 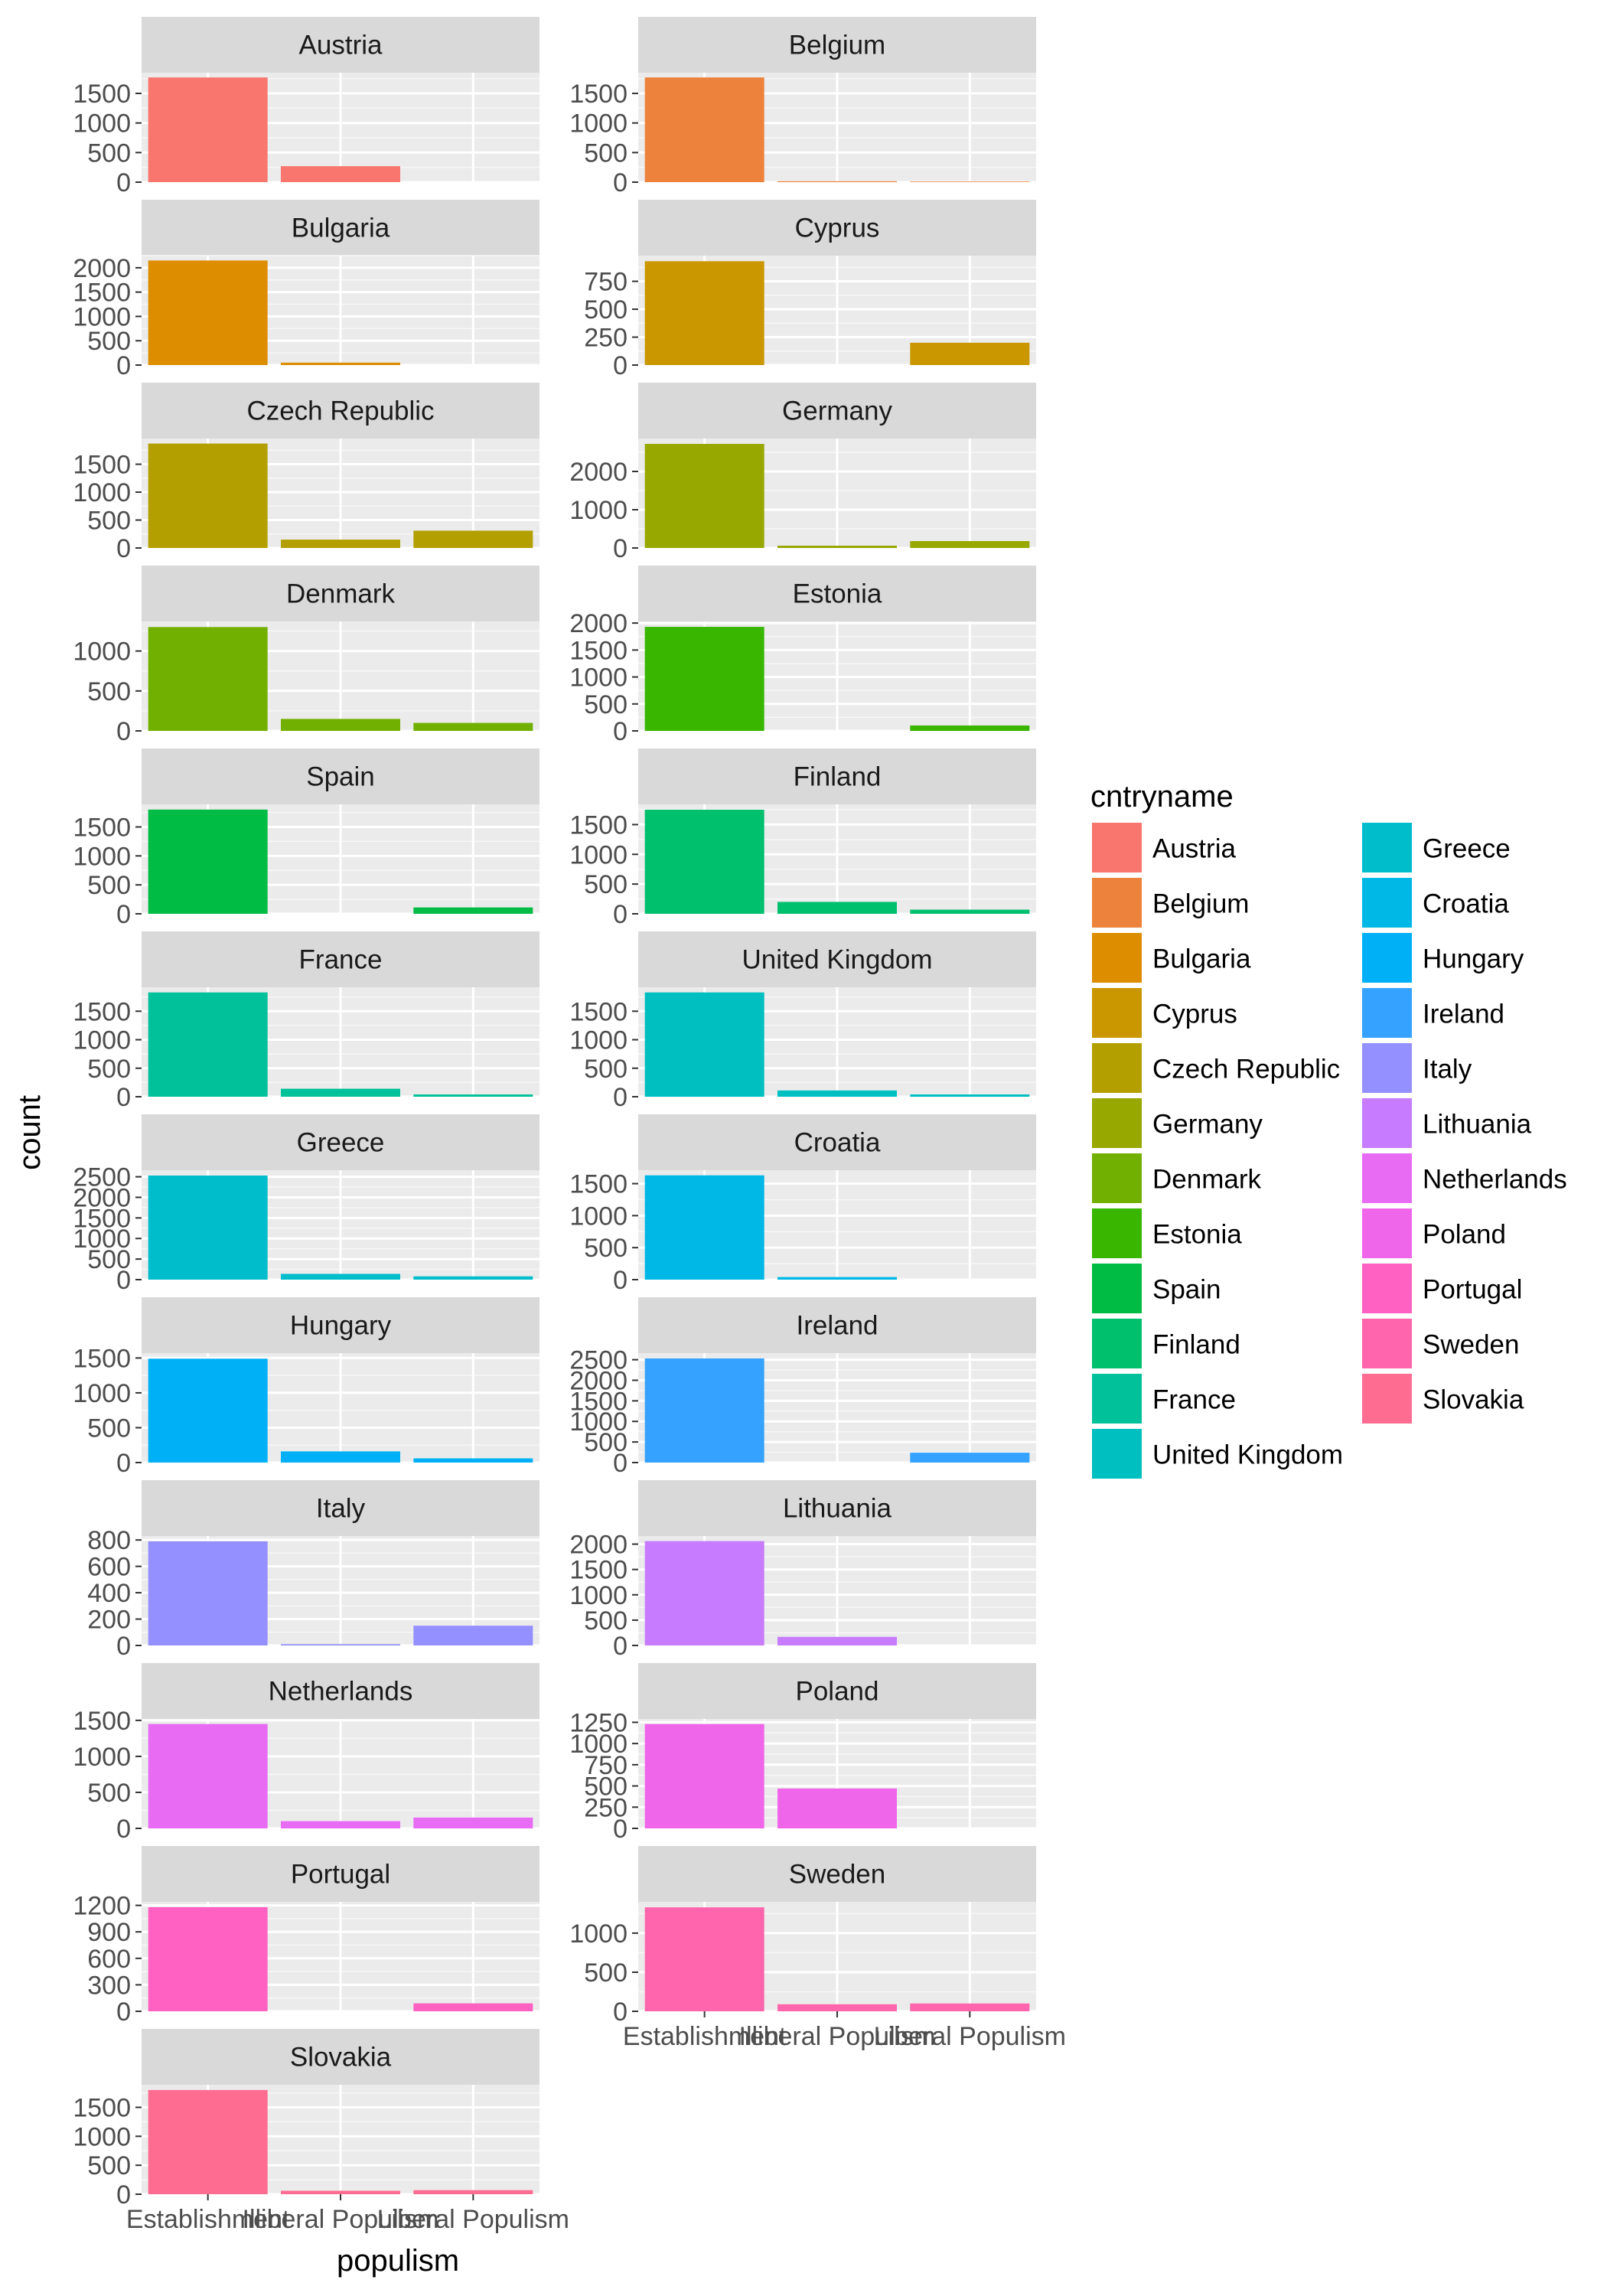 I want to click on bar-finland-liberal-populism, so click(x=970, y=911).